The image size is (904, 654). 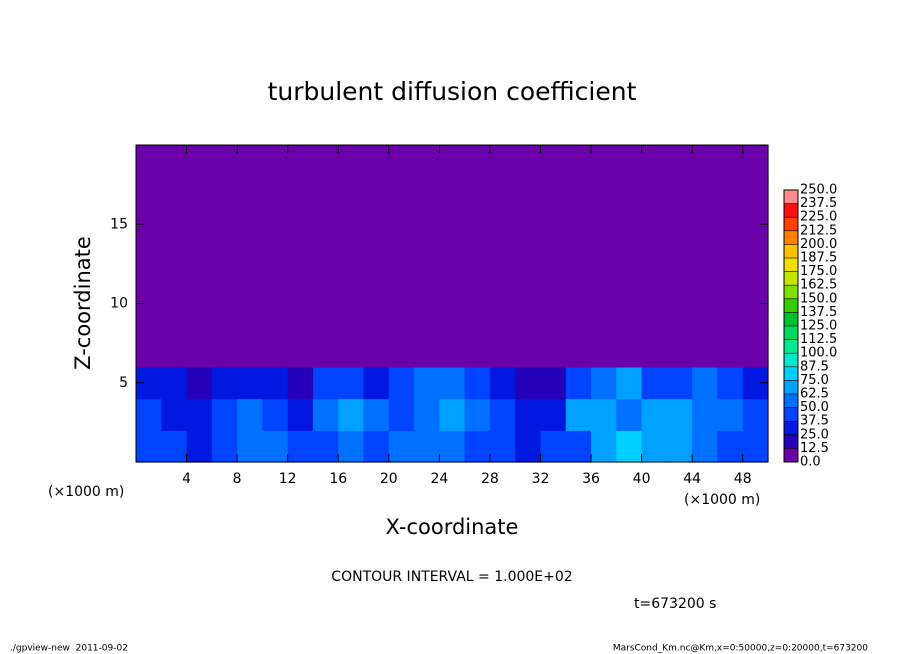 I want to click on colorbar-label: 200.0, so click(x=818, y=244).